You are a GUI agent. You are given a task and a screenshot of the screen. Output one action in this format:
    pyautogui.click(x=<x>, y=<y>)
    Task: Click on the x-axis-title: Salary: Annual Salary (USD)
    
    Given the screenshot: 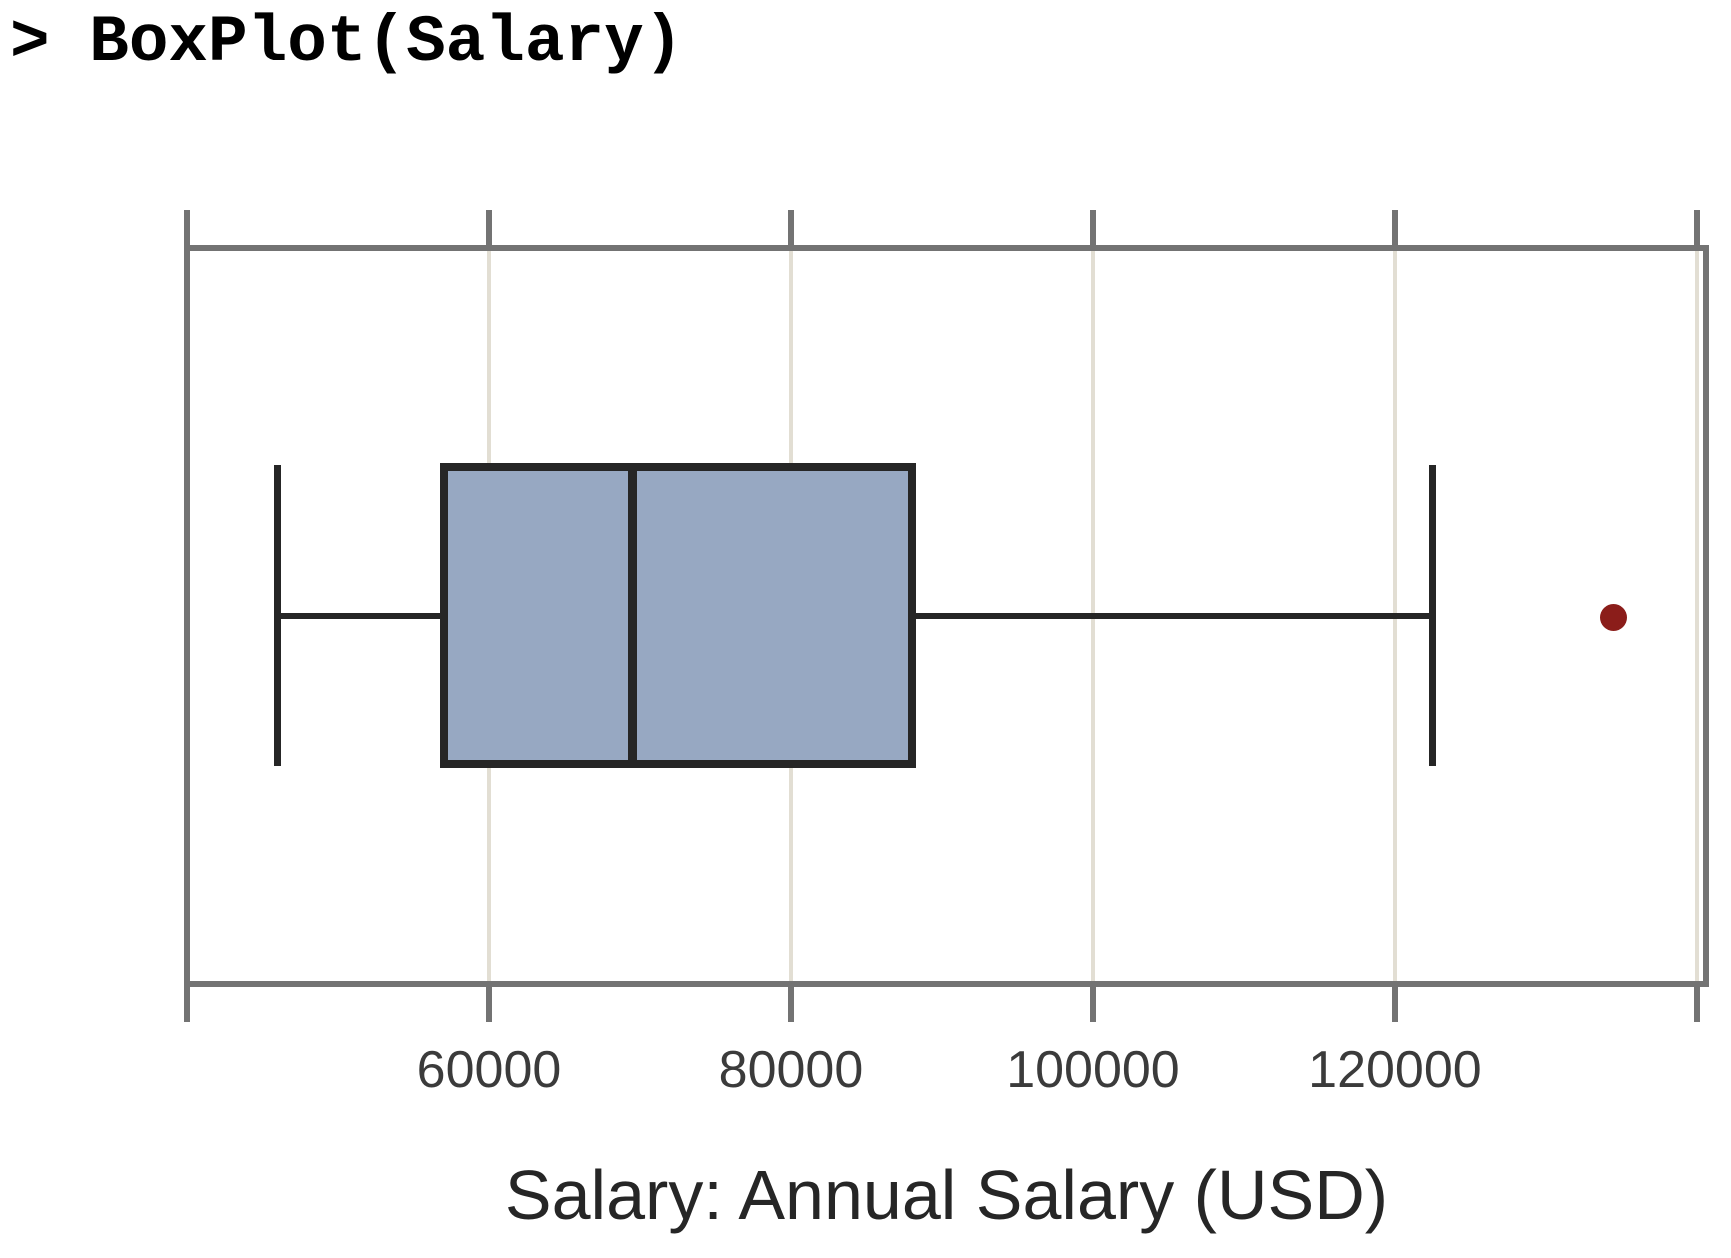 What is the action you would take?
    pyautogui.click(x=946, y=1195)
    